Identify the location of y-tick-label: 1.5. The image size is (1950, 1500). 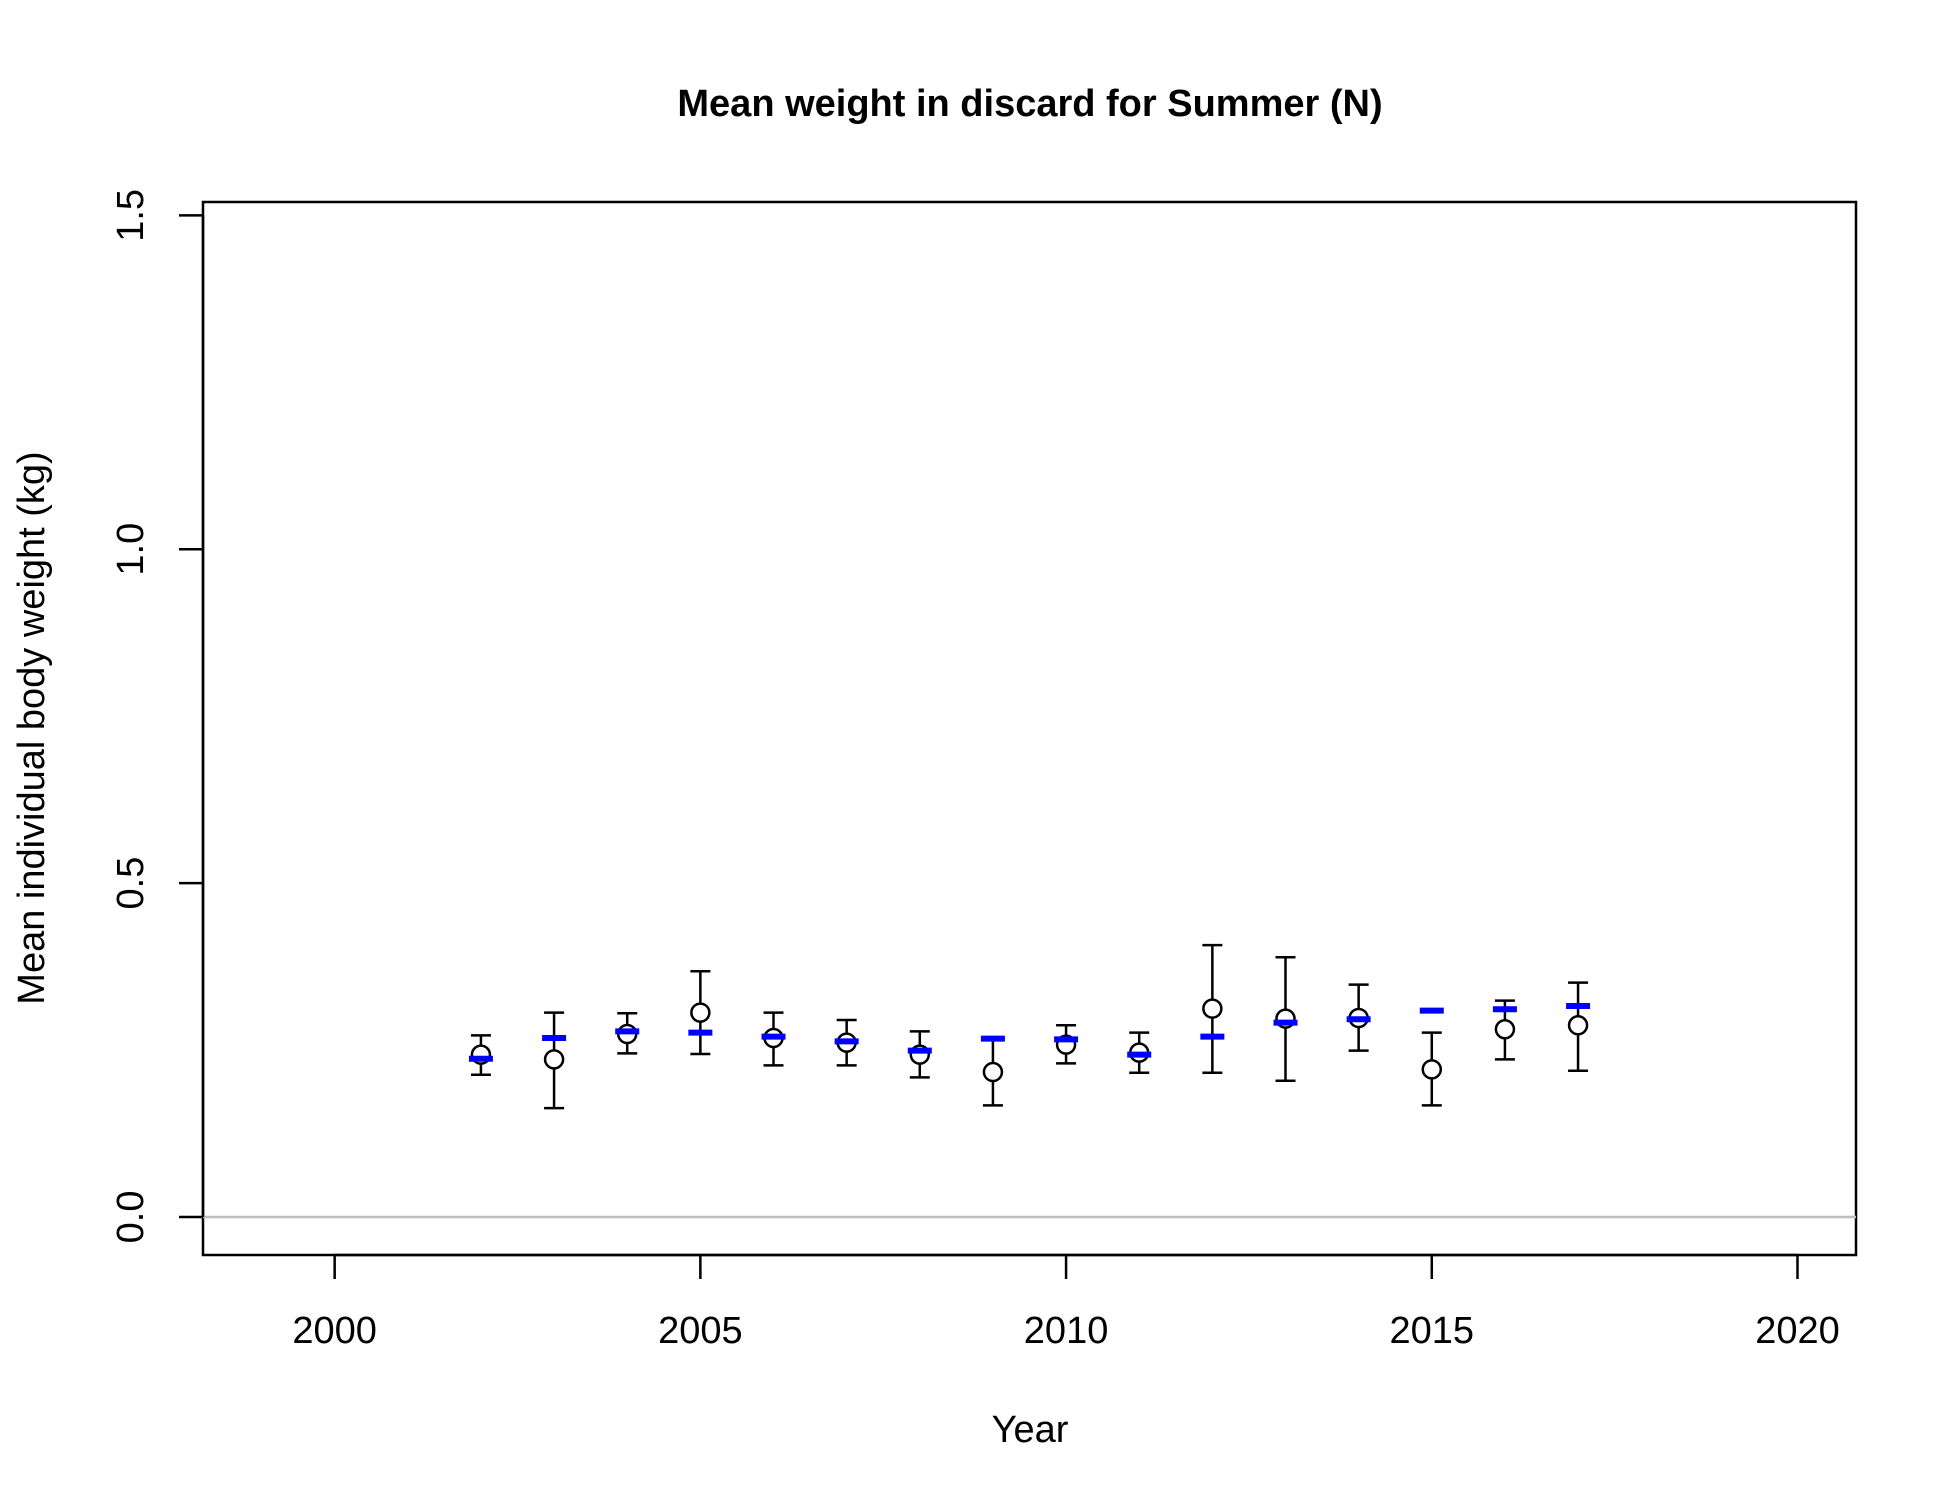
(131, 215).